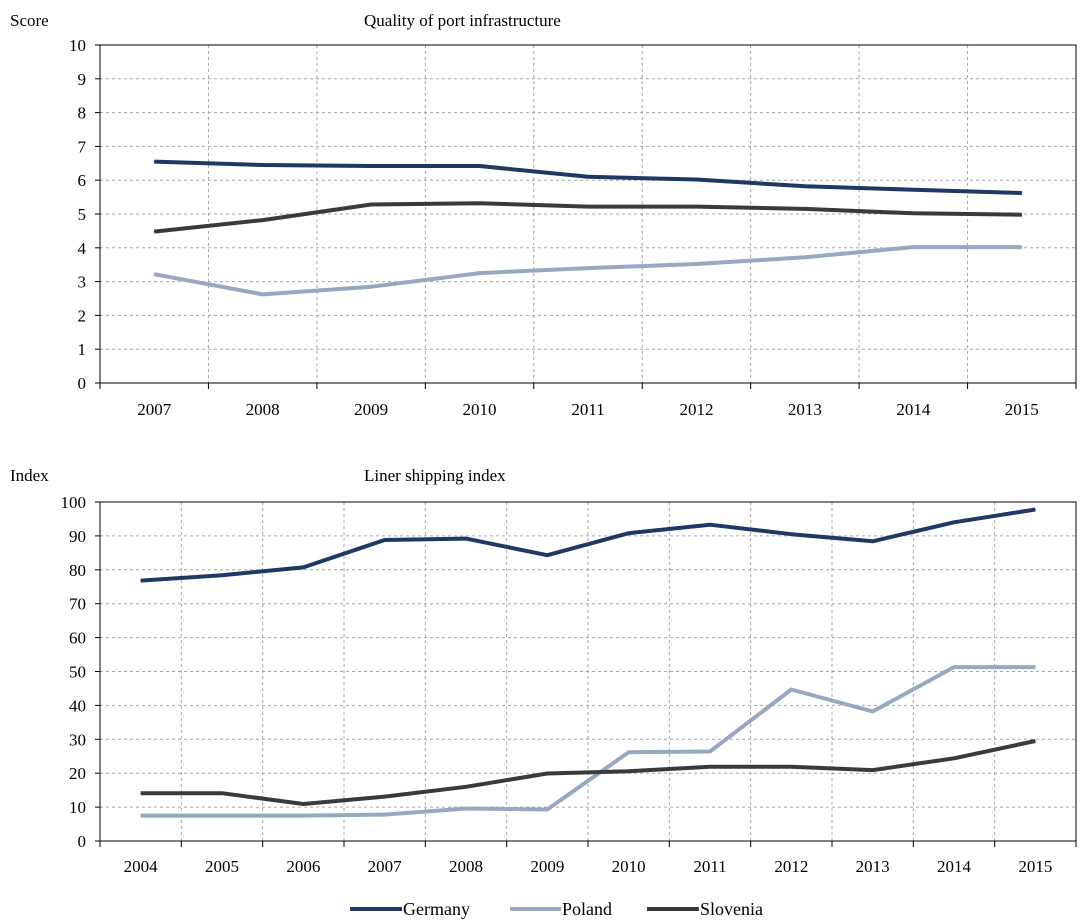  Describe the element at coordinates (547, 866) in the screenshot. I see `liner-shipping-xtick-2009: 2009` at that location.